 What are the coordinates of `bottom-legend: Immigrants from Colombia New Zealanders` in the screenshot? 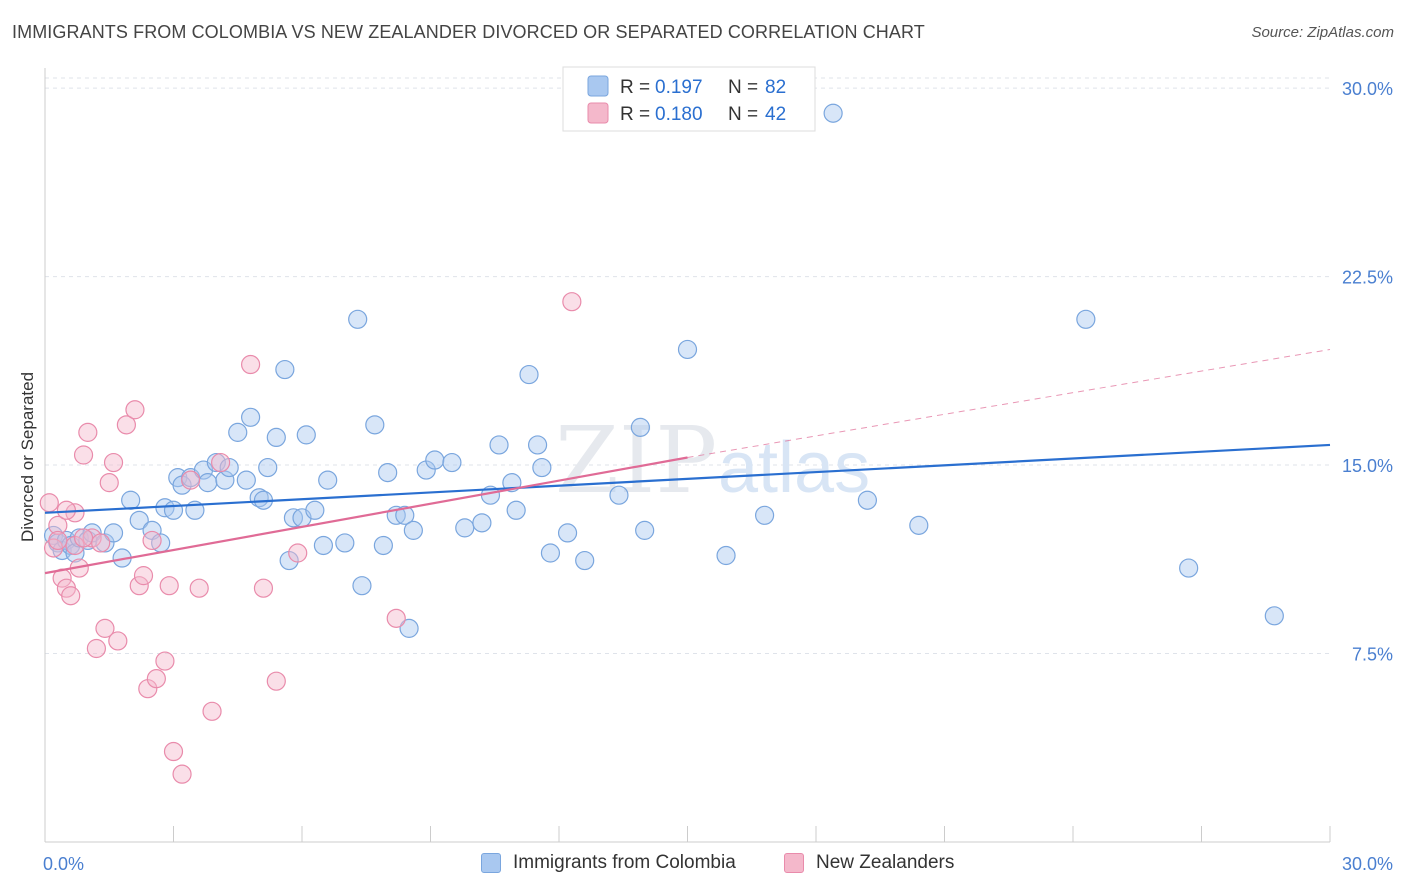 It's located at (703, 864).